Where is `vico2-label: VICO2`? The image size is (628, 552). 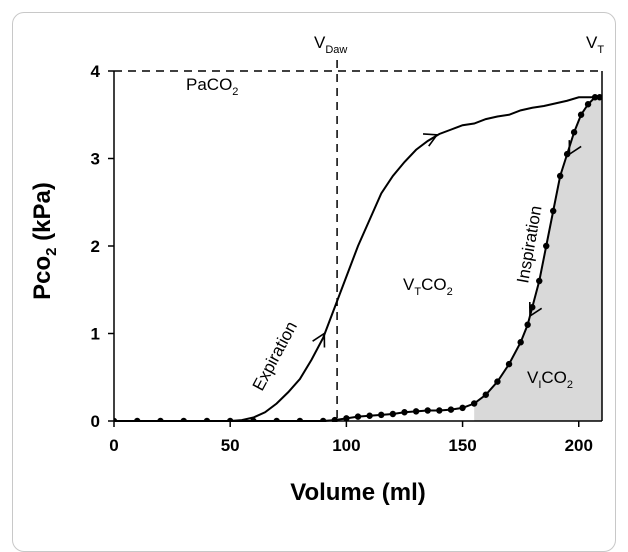
vico2-label: VICO2 is located at coordinates (550, 379).